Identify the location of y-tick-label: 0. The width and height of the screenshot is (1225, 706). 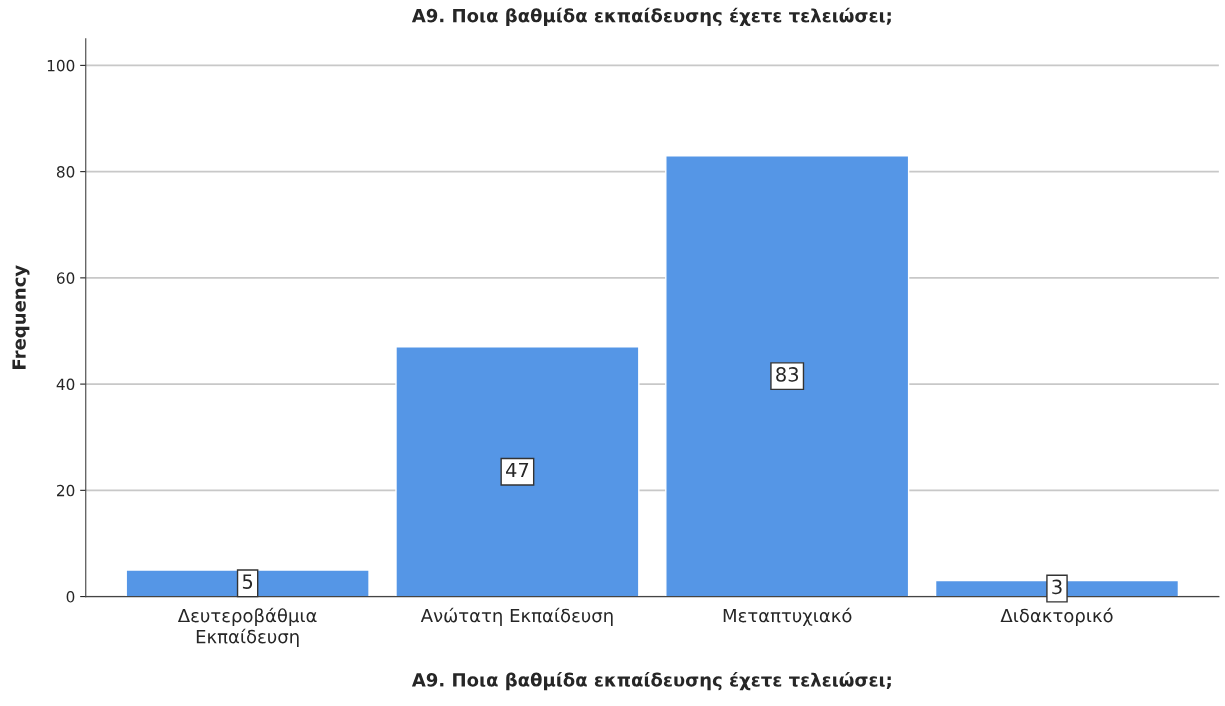
(70, 597).